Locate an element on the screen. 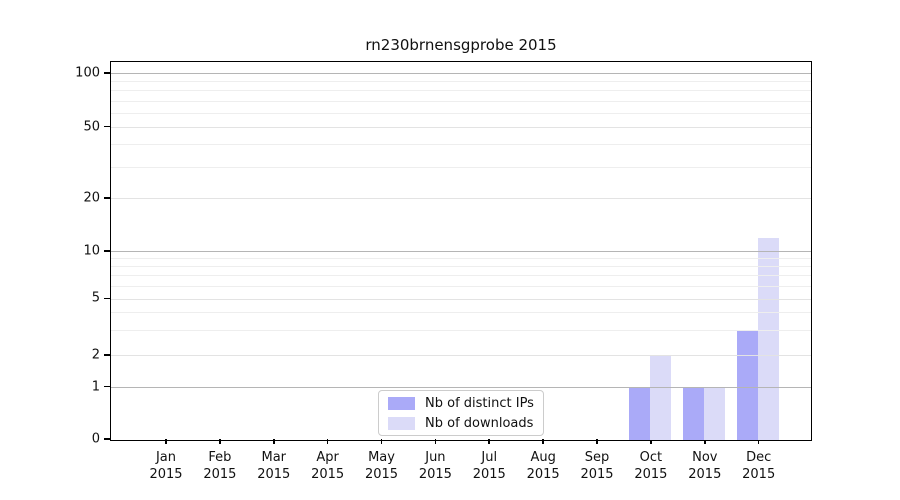 The image size is (900, 500). y-tick-label-20: 20 is located at coordinates (91, 198).